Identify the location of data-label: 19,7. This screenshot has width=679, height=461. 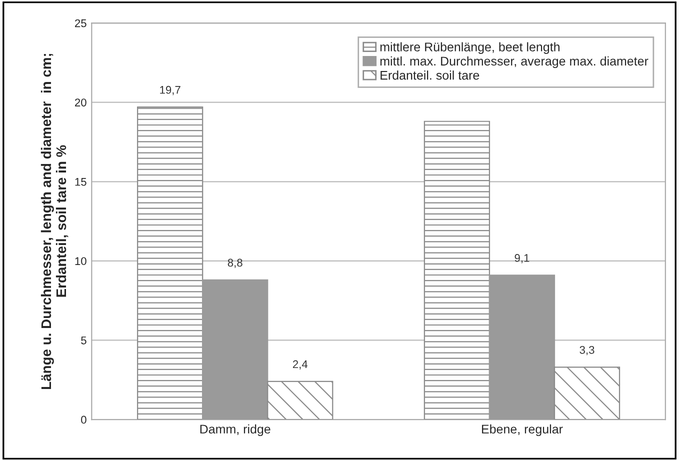
(170, 91).